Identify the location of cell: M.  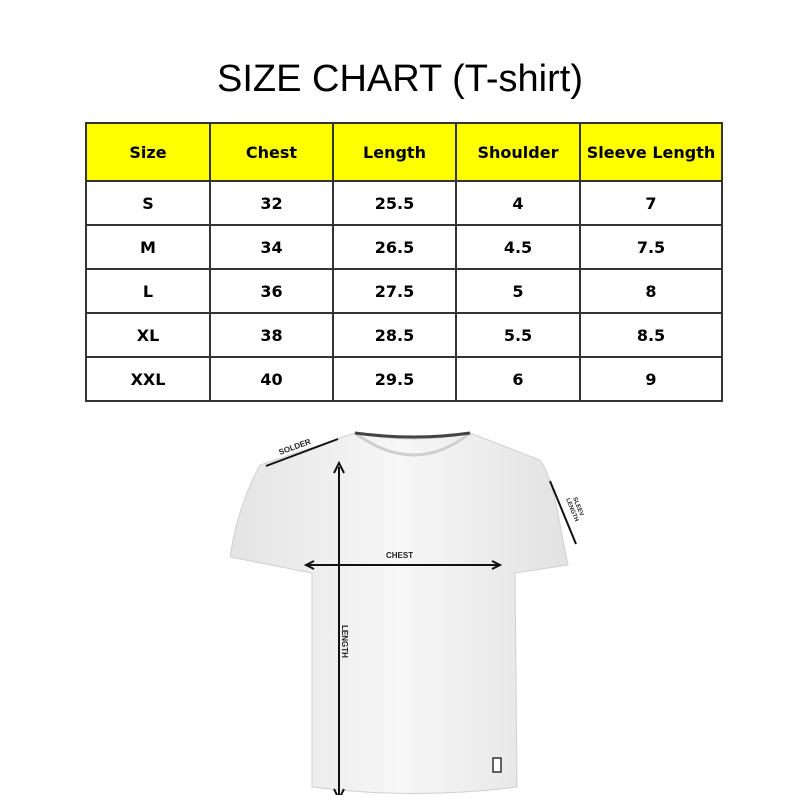
(148, 247).